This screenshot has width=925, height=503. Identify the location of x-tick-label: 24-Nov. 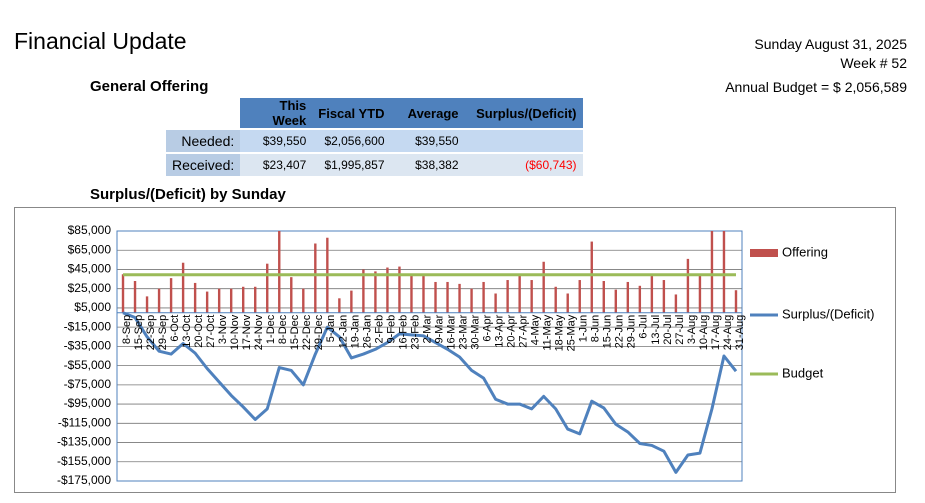
(259, 332).